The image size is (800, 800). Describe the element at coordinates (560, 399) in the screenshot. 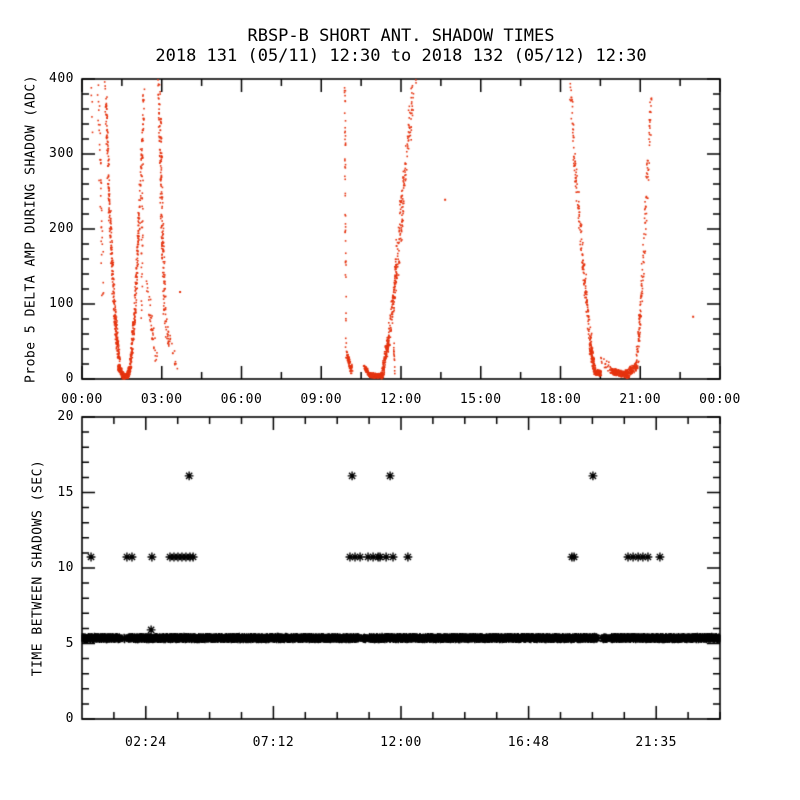

I see `x-tick-label: 18:00` at that location.